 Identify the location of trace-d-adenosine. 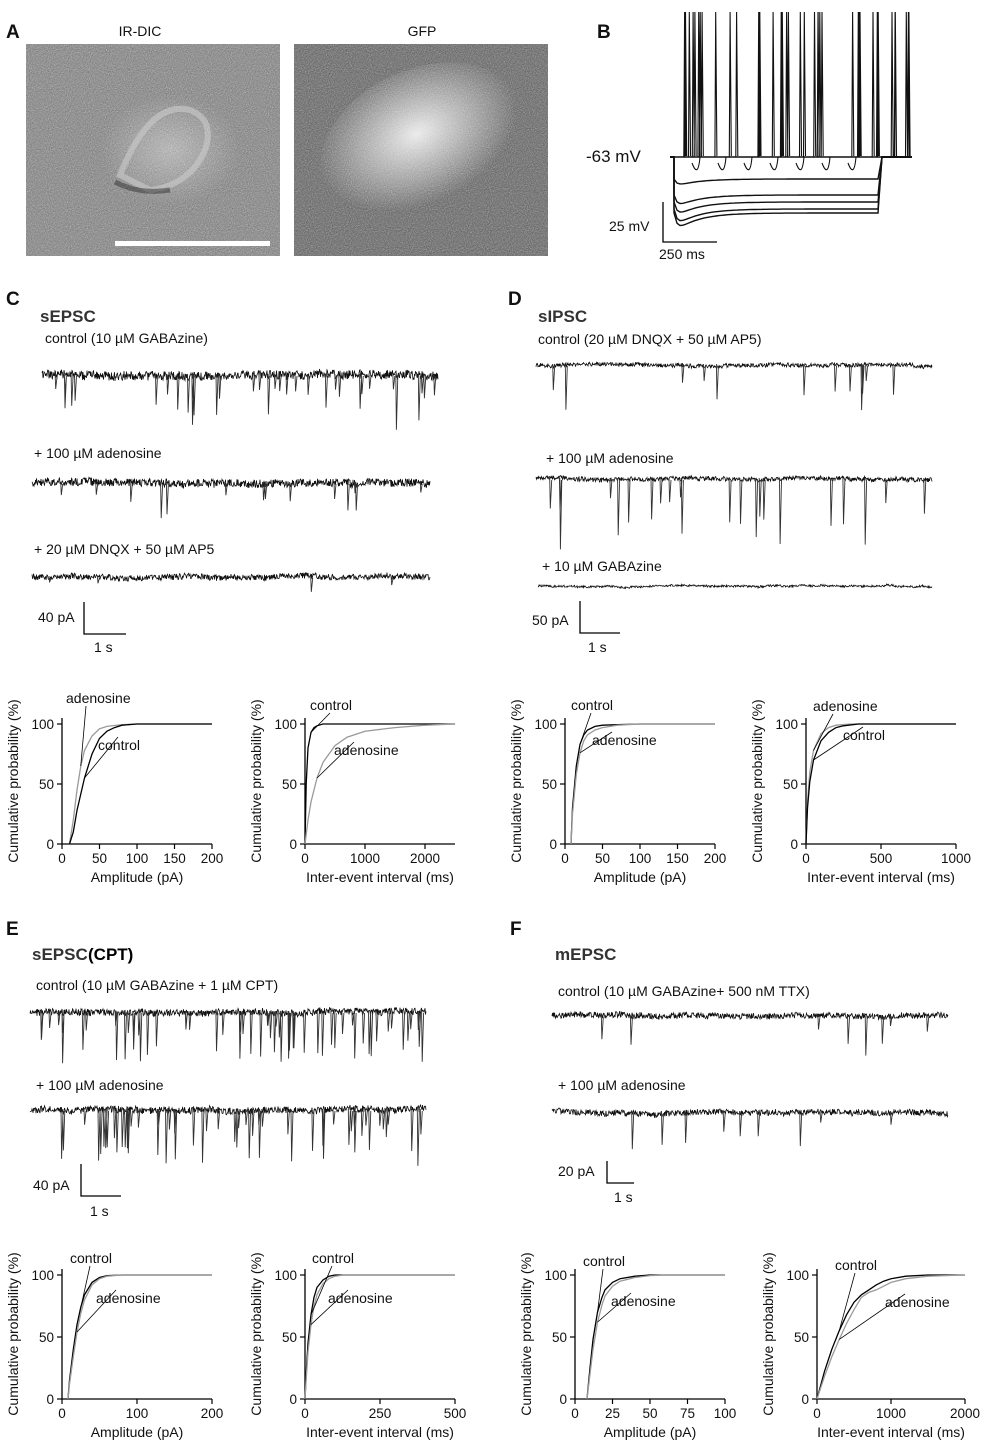
(734, 512).